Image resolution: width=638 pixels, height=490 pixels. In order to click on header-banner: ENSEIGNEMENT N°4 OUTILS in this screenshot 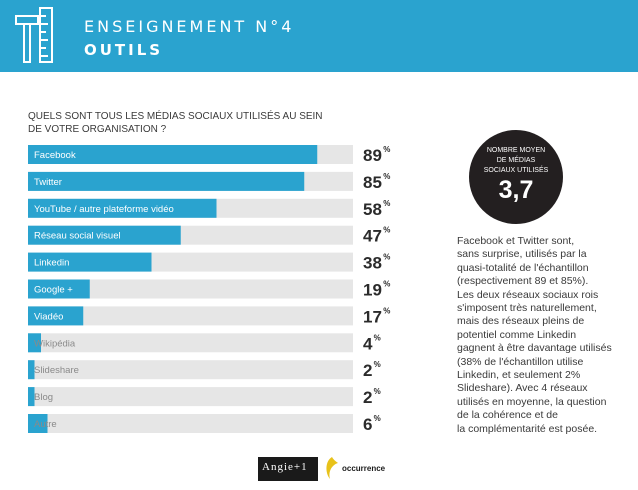, I will do `click(319, 36)`.